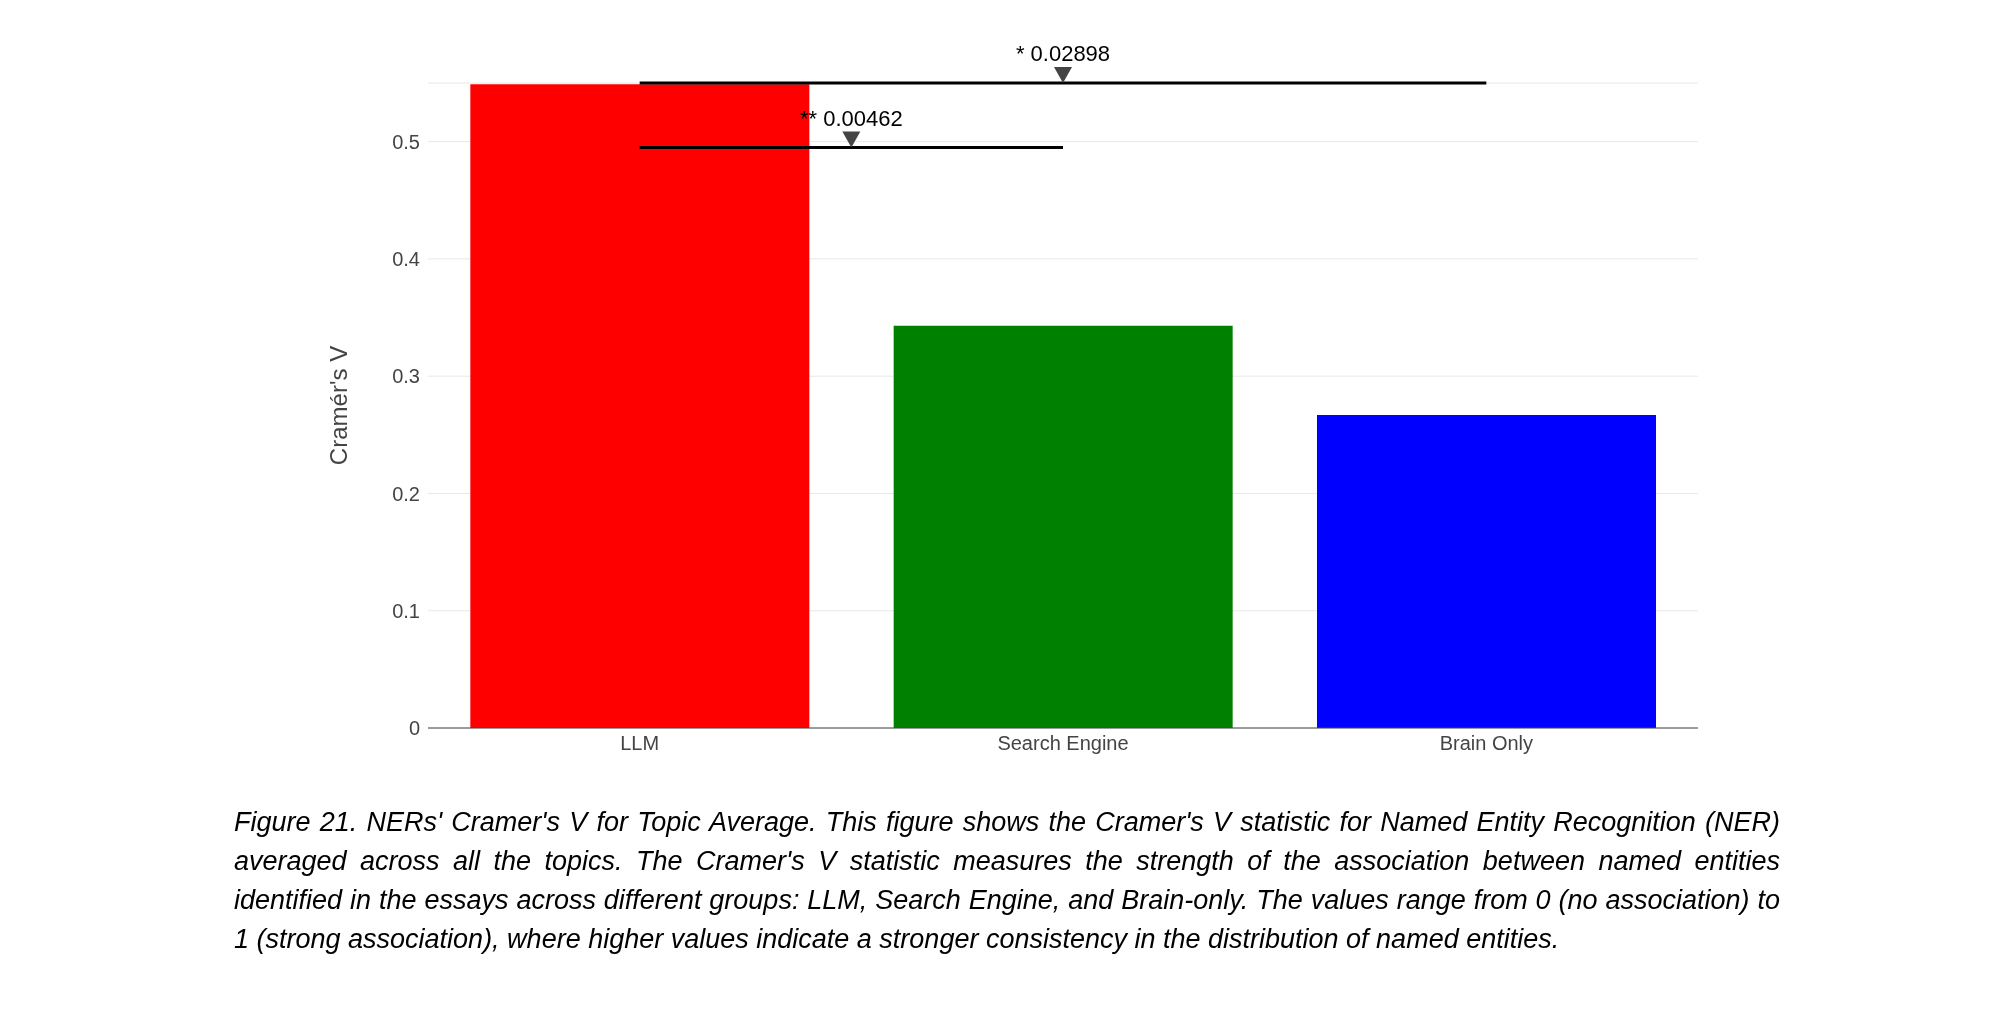  Describe the element at coordinates (406, 259) in the screenshot. I see `y-tick-label: 0.4` at that location.